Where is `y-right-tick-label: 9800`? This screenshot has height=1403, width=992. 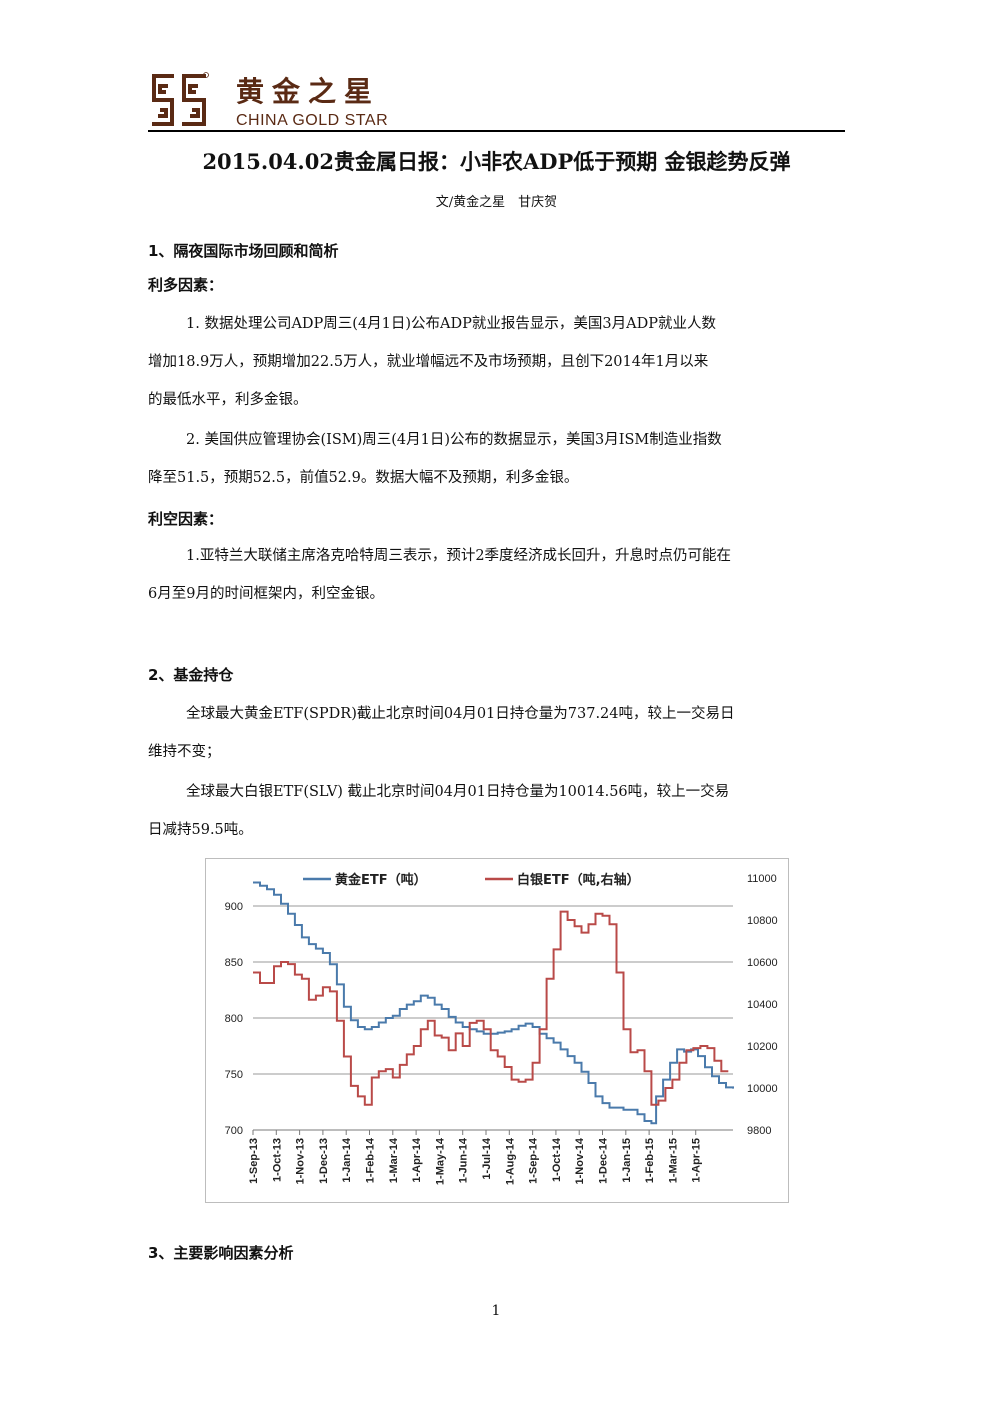 y-right-tick-label: 9800 is located at coordinates (759, 1131).